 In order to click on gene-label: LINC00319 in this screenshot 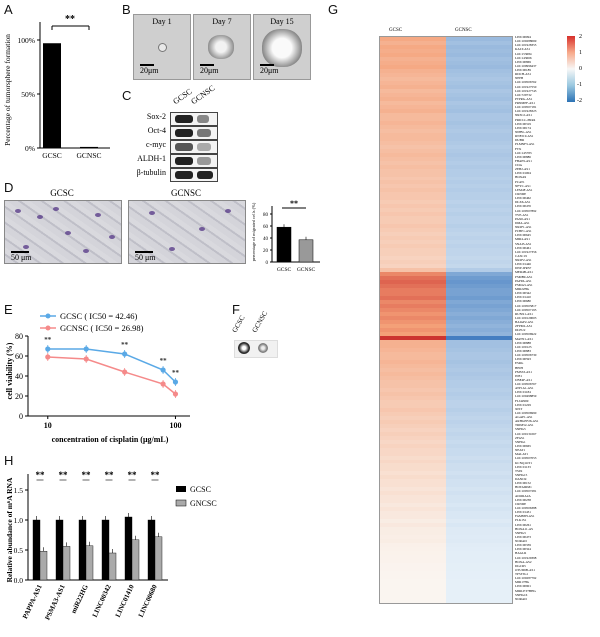, I will do `click(523, 123)`.